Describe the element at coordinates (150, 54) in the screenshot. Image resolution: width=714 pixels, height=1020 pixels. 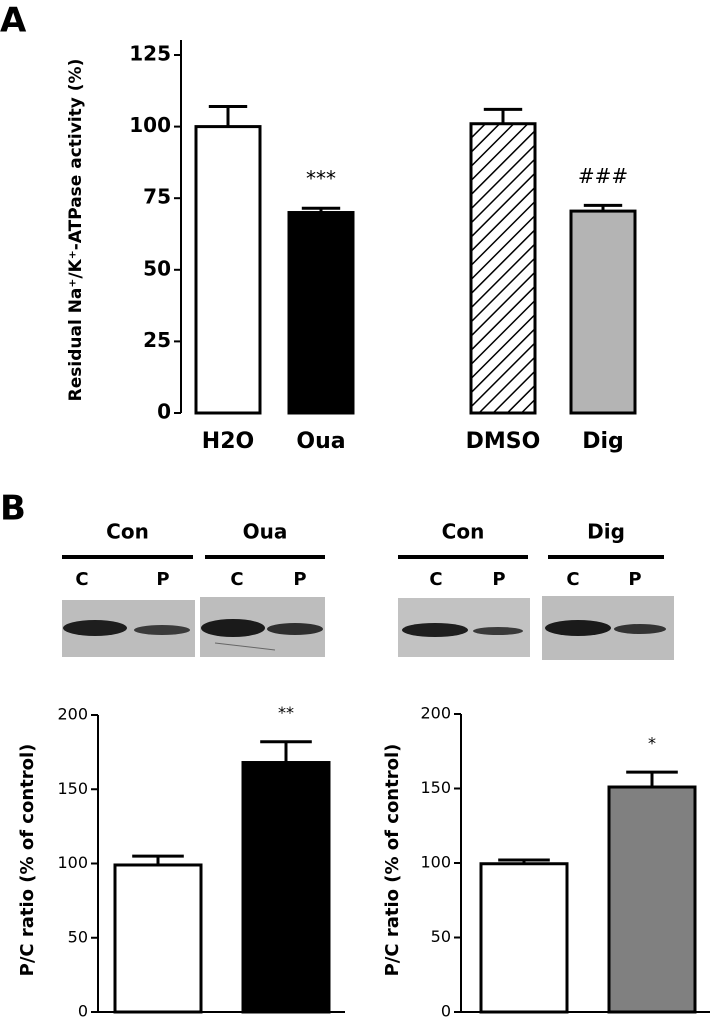
I see `y-tick-label: 125` at that location.